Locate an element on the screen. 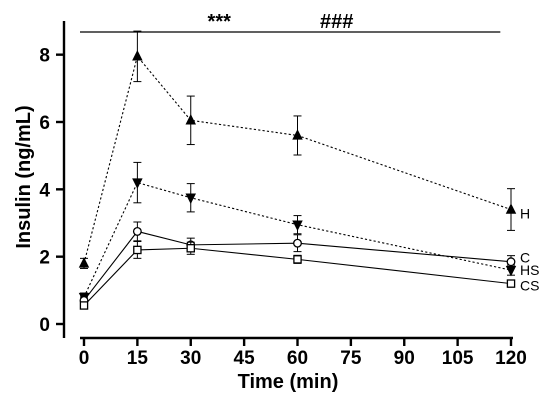 Image resolution: width=550 pixels, height=401 pixels. x-axis-title: Time (min) is located at coordinates (288, 382).